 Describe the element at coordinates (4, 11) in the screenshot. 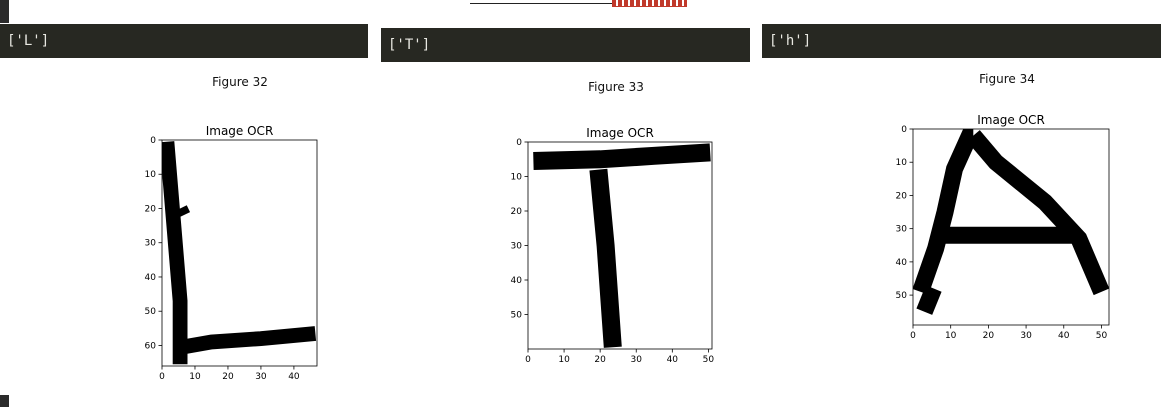

I see `cell-prompt-marker-top` at that location.